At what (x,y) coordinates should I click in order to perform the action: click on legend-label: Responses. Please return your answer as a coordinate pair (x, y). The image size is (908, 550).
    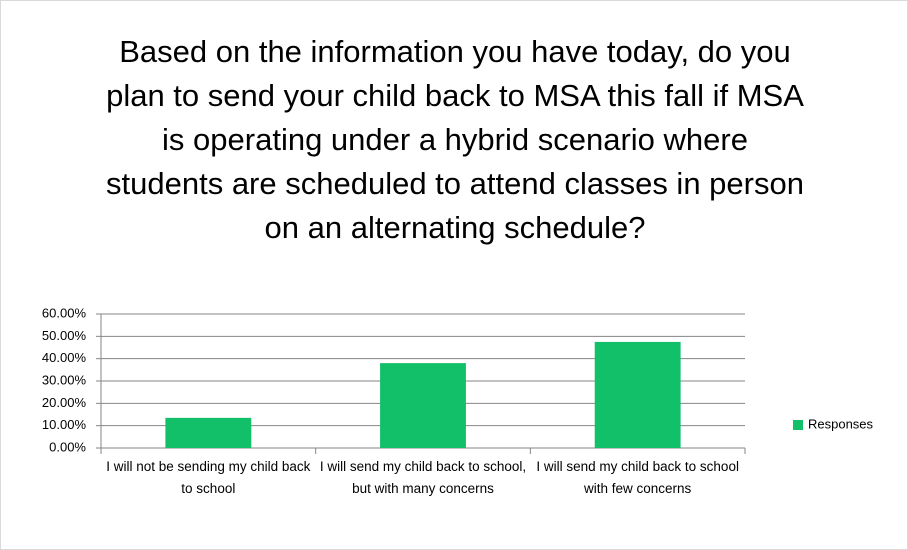
    Looking at the image, I should click on (841, 423).